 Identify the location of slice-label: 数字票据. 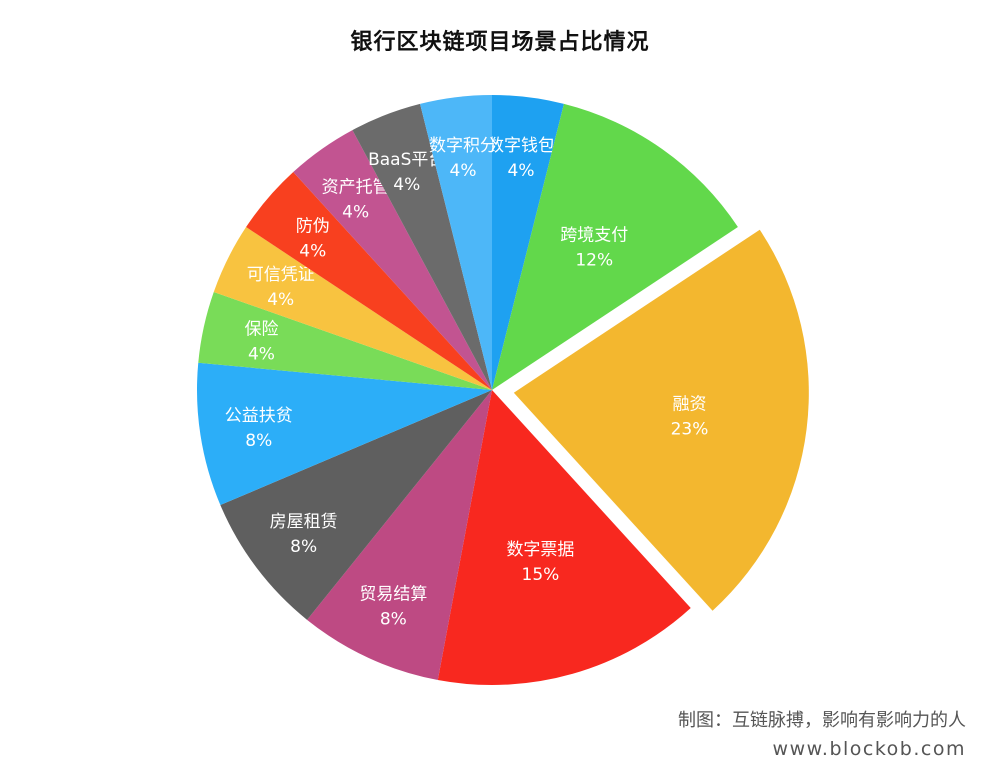
(540, 550).